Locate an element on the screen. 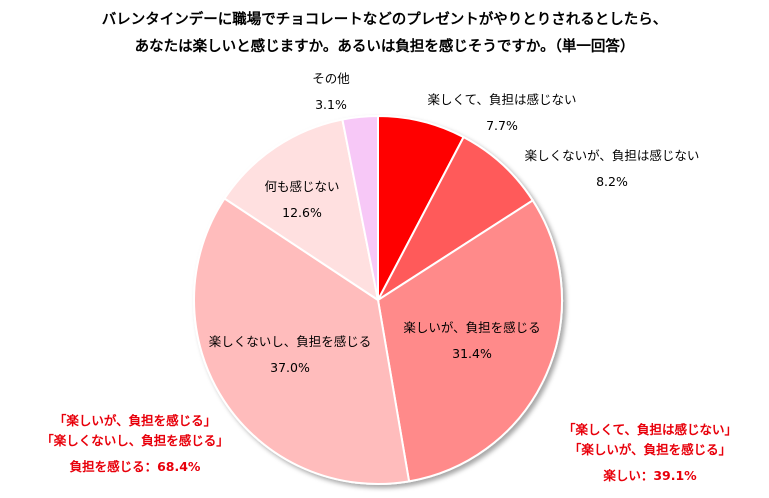 The image size is (769, 498). slice-value-4: 37.0% is located at coordinates (290, 367).